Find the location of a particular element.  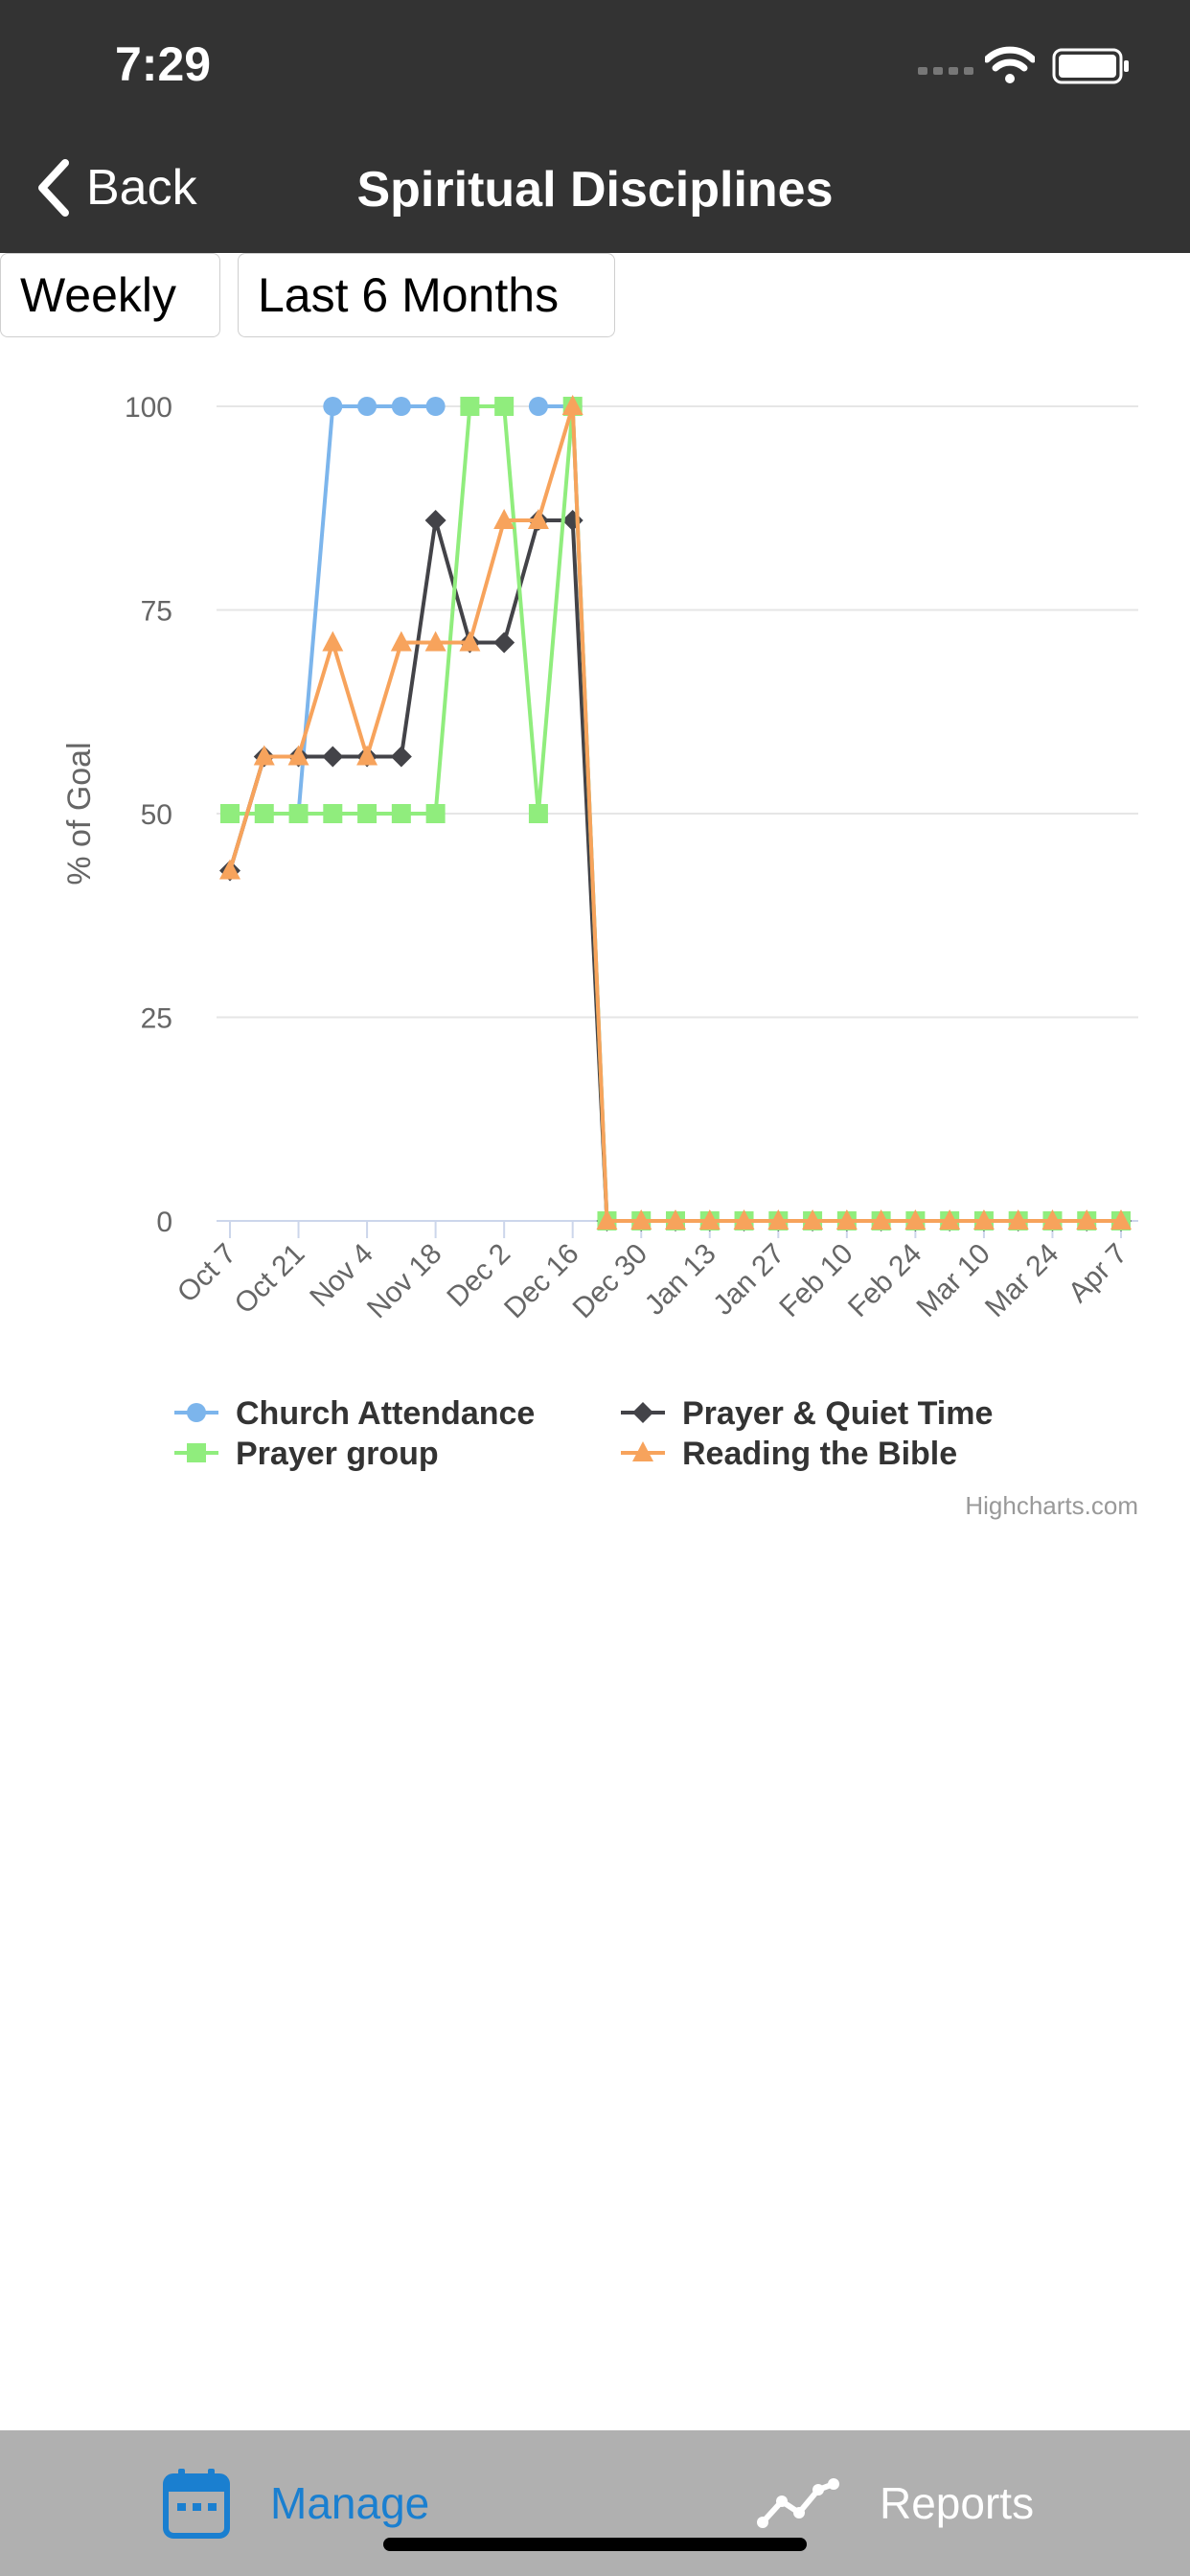

x-tick-label: Jan 13 is located at coordinates (681, 1280).